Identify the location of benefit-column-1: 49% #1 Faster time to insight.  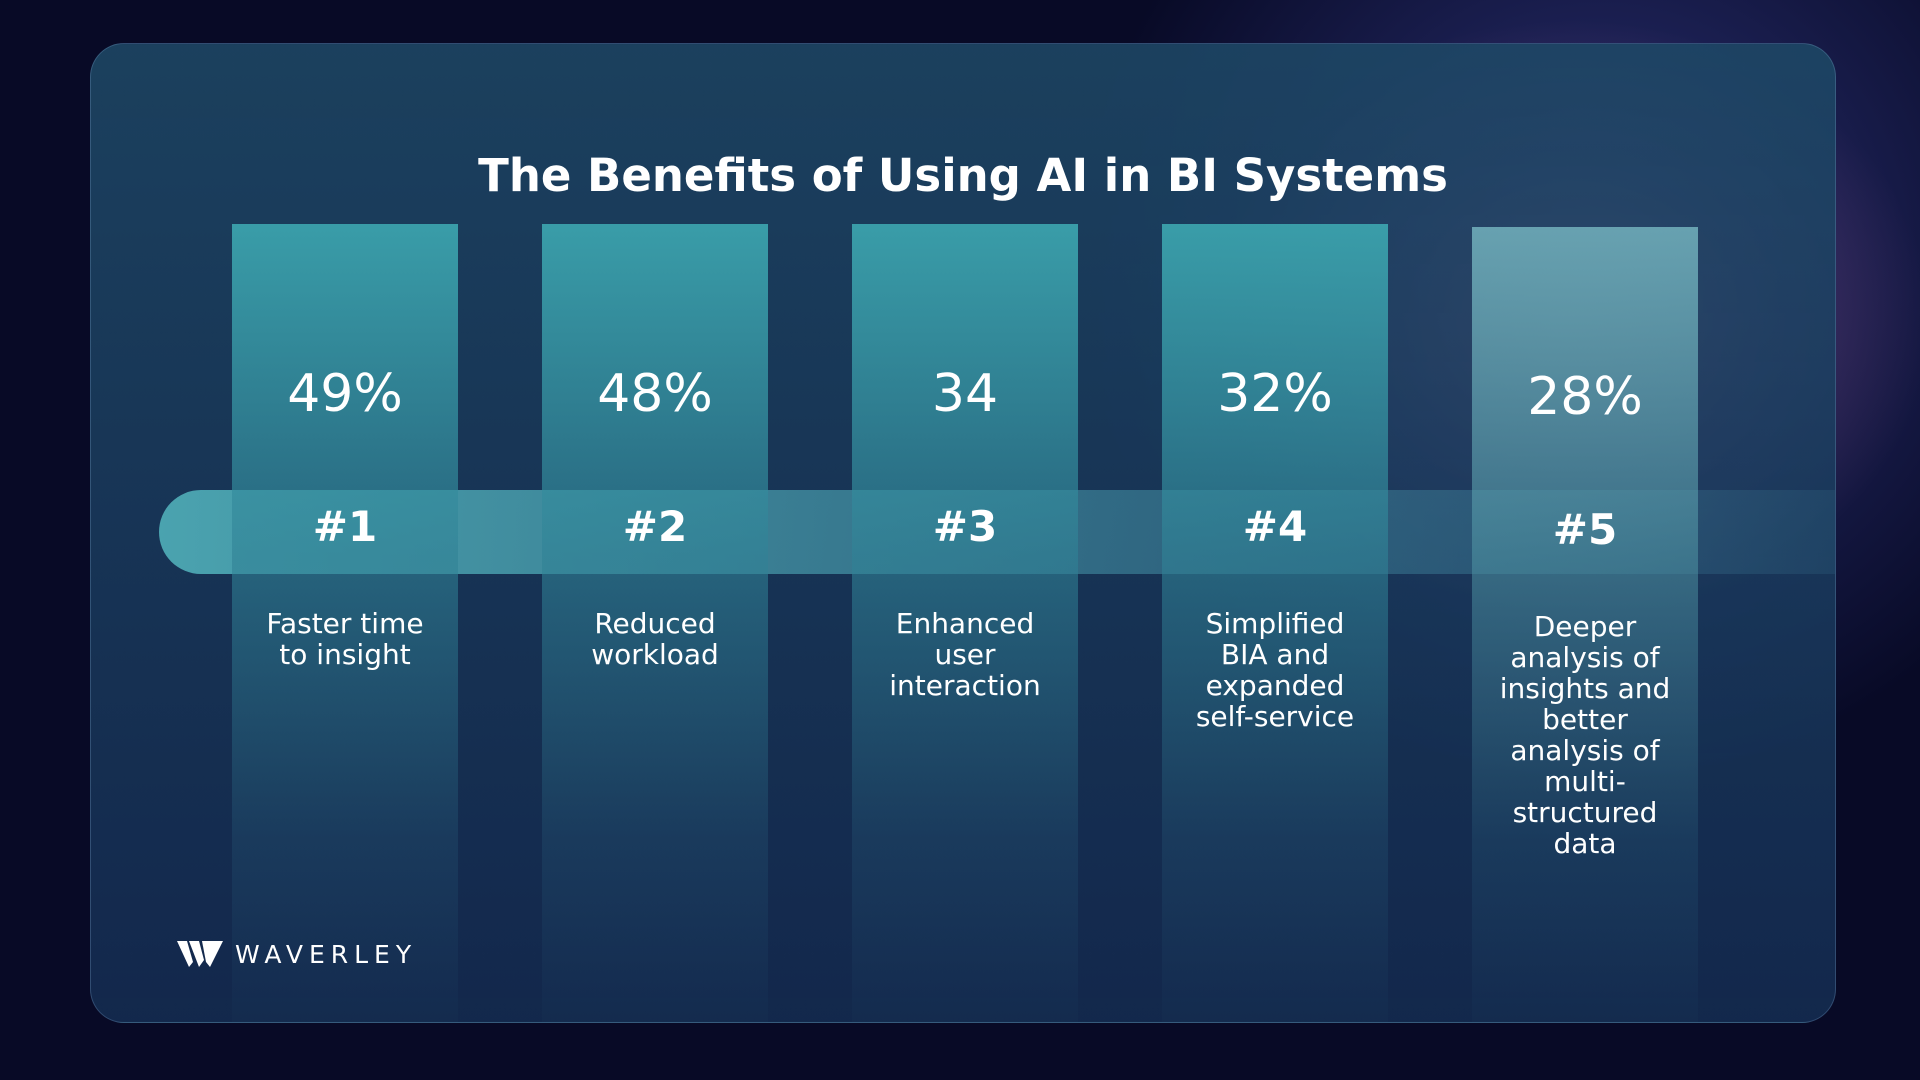
(345, 623).